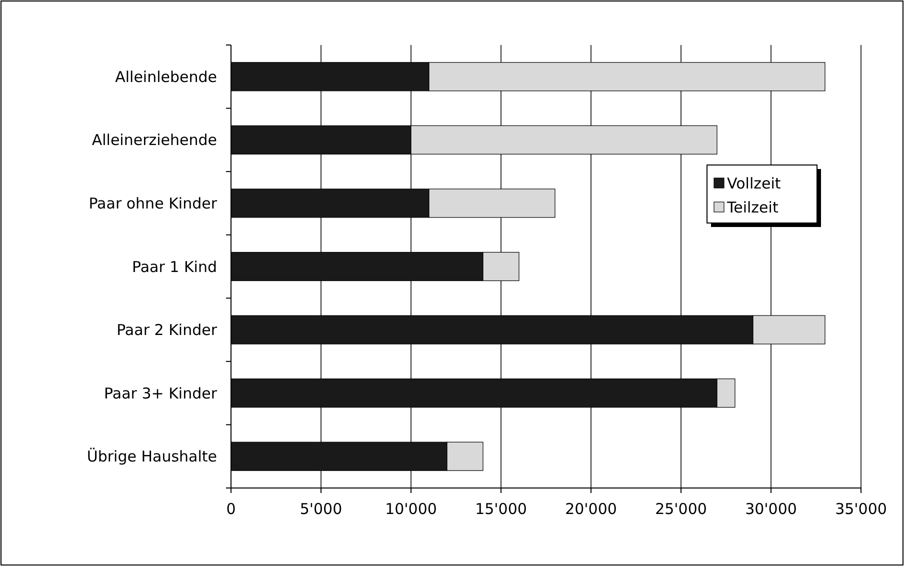  What do you see at coordinates (154, 140) in the screenshot?
I see `y-tick-label: Alleinerziehende` at bounding box center [154, 140].